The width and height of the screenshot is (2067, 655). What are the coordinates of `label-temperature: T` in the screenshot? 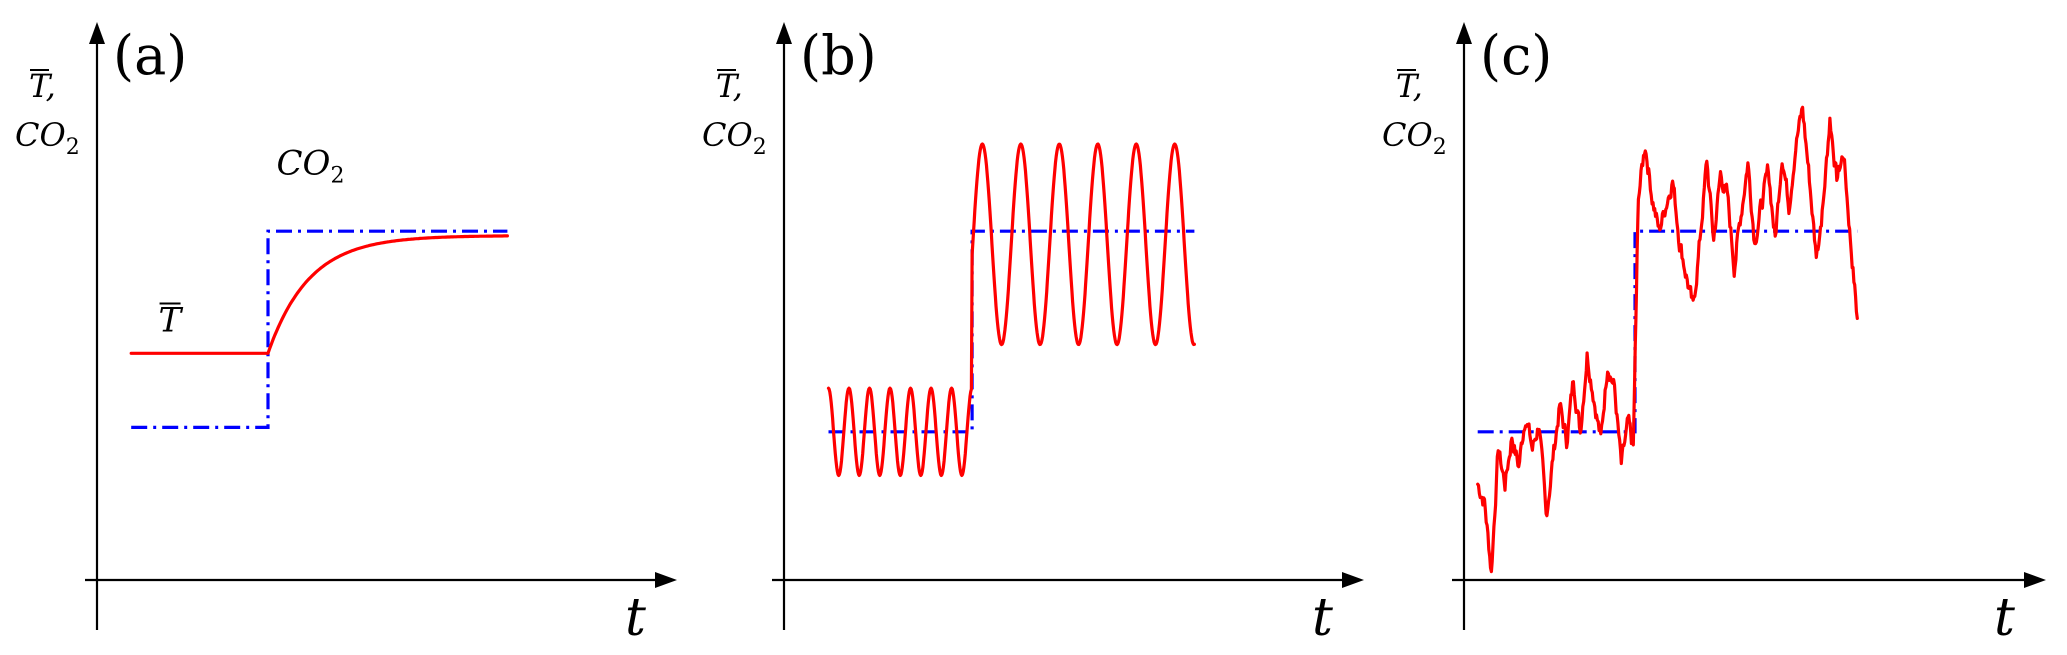 It's located at (171, 320).